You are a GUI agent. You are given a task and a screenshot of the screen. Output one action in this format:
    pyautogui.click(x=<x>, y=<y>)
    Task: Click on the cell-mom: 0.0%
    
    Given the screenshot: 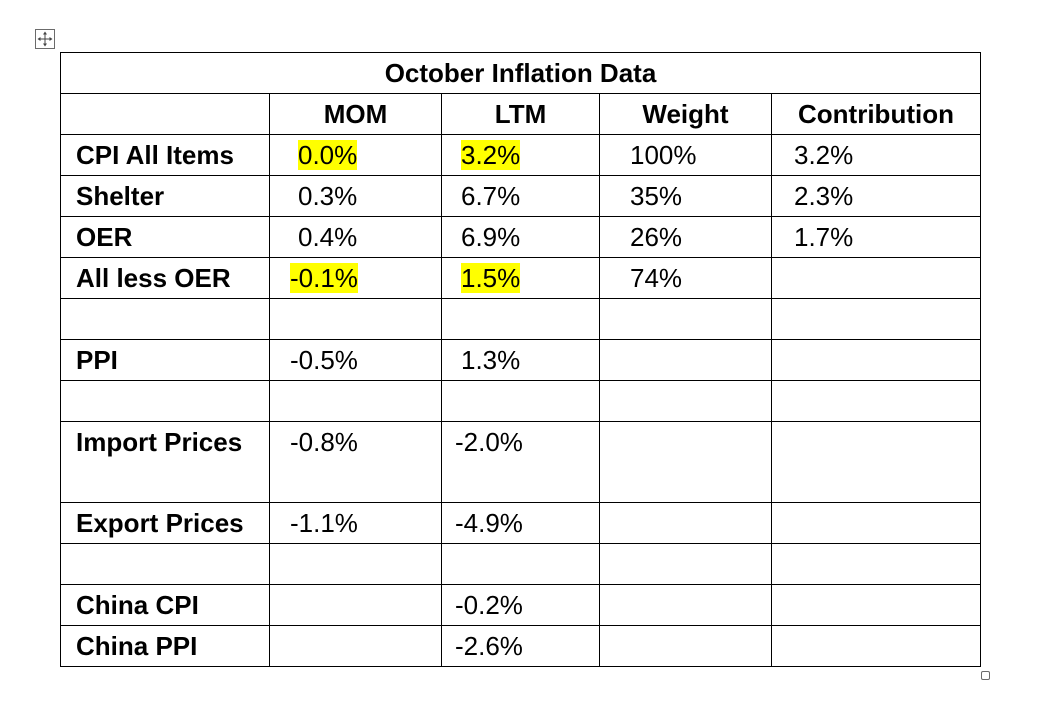 What is the action you would take?
    pyautogui.click(x=355, y=155)
    